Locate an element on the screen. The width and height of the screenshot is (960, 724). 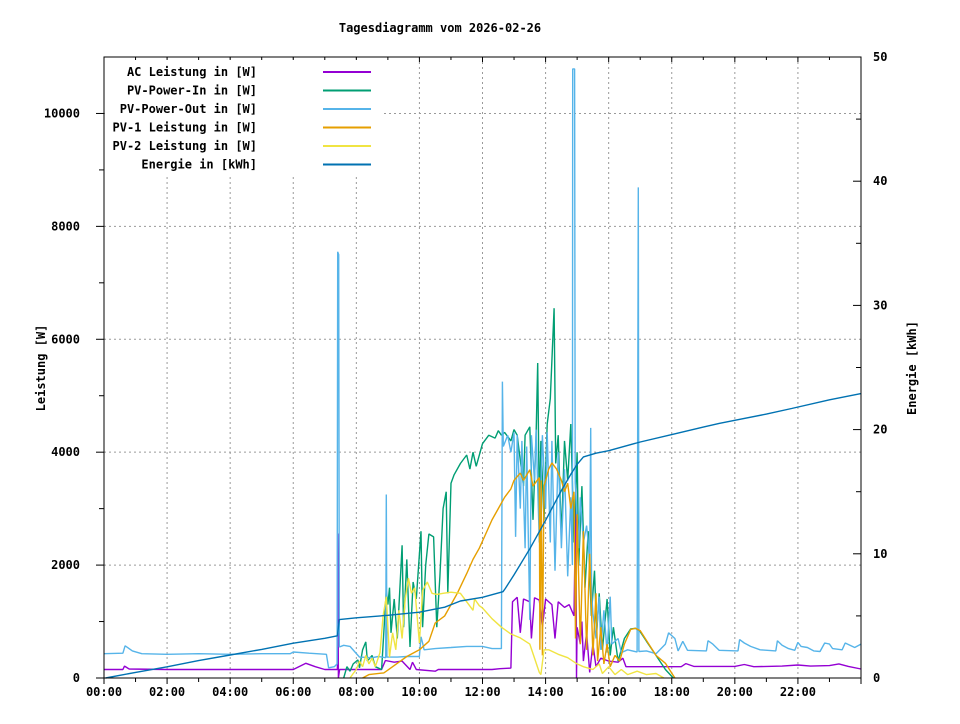
legend-label: PV-Power-Out in [W] is located at coordinates (188, 109).